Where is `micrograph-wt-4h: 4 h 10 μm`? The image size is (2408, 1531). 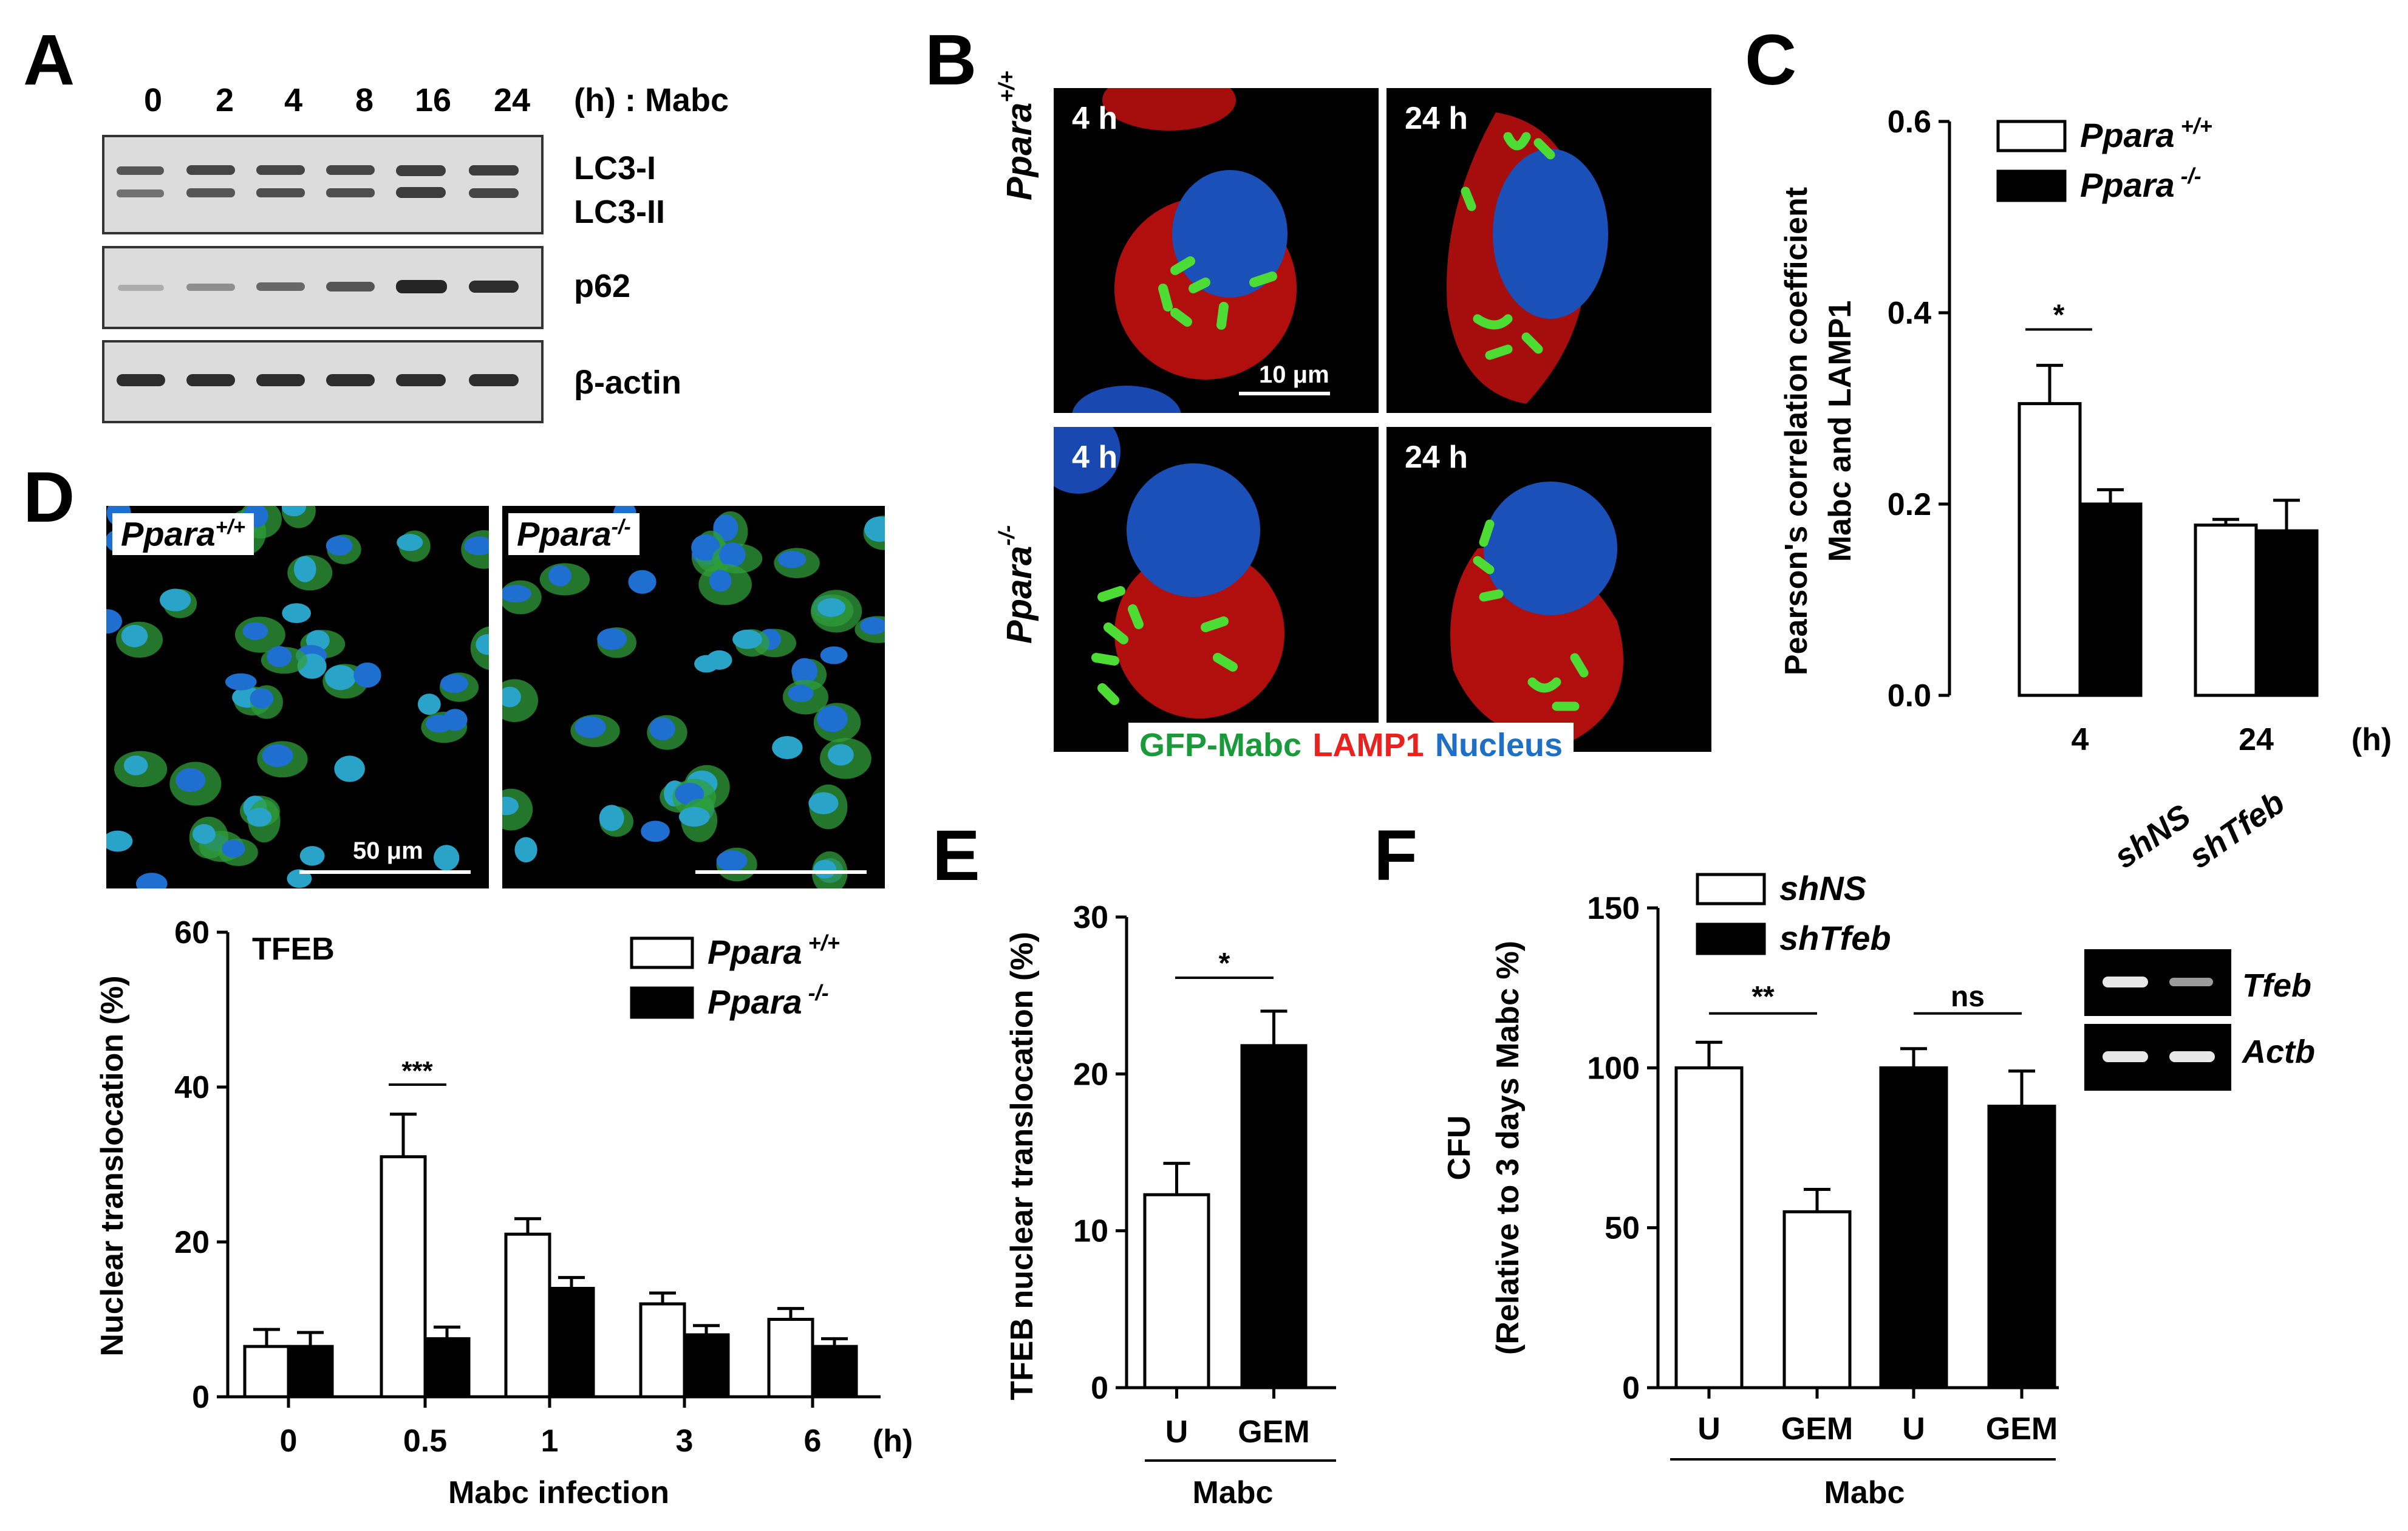 micrograph-wt-4h: 4 h 10 μm is located at coordinates (1216, 250).